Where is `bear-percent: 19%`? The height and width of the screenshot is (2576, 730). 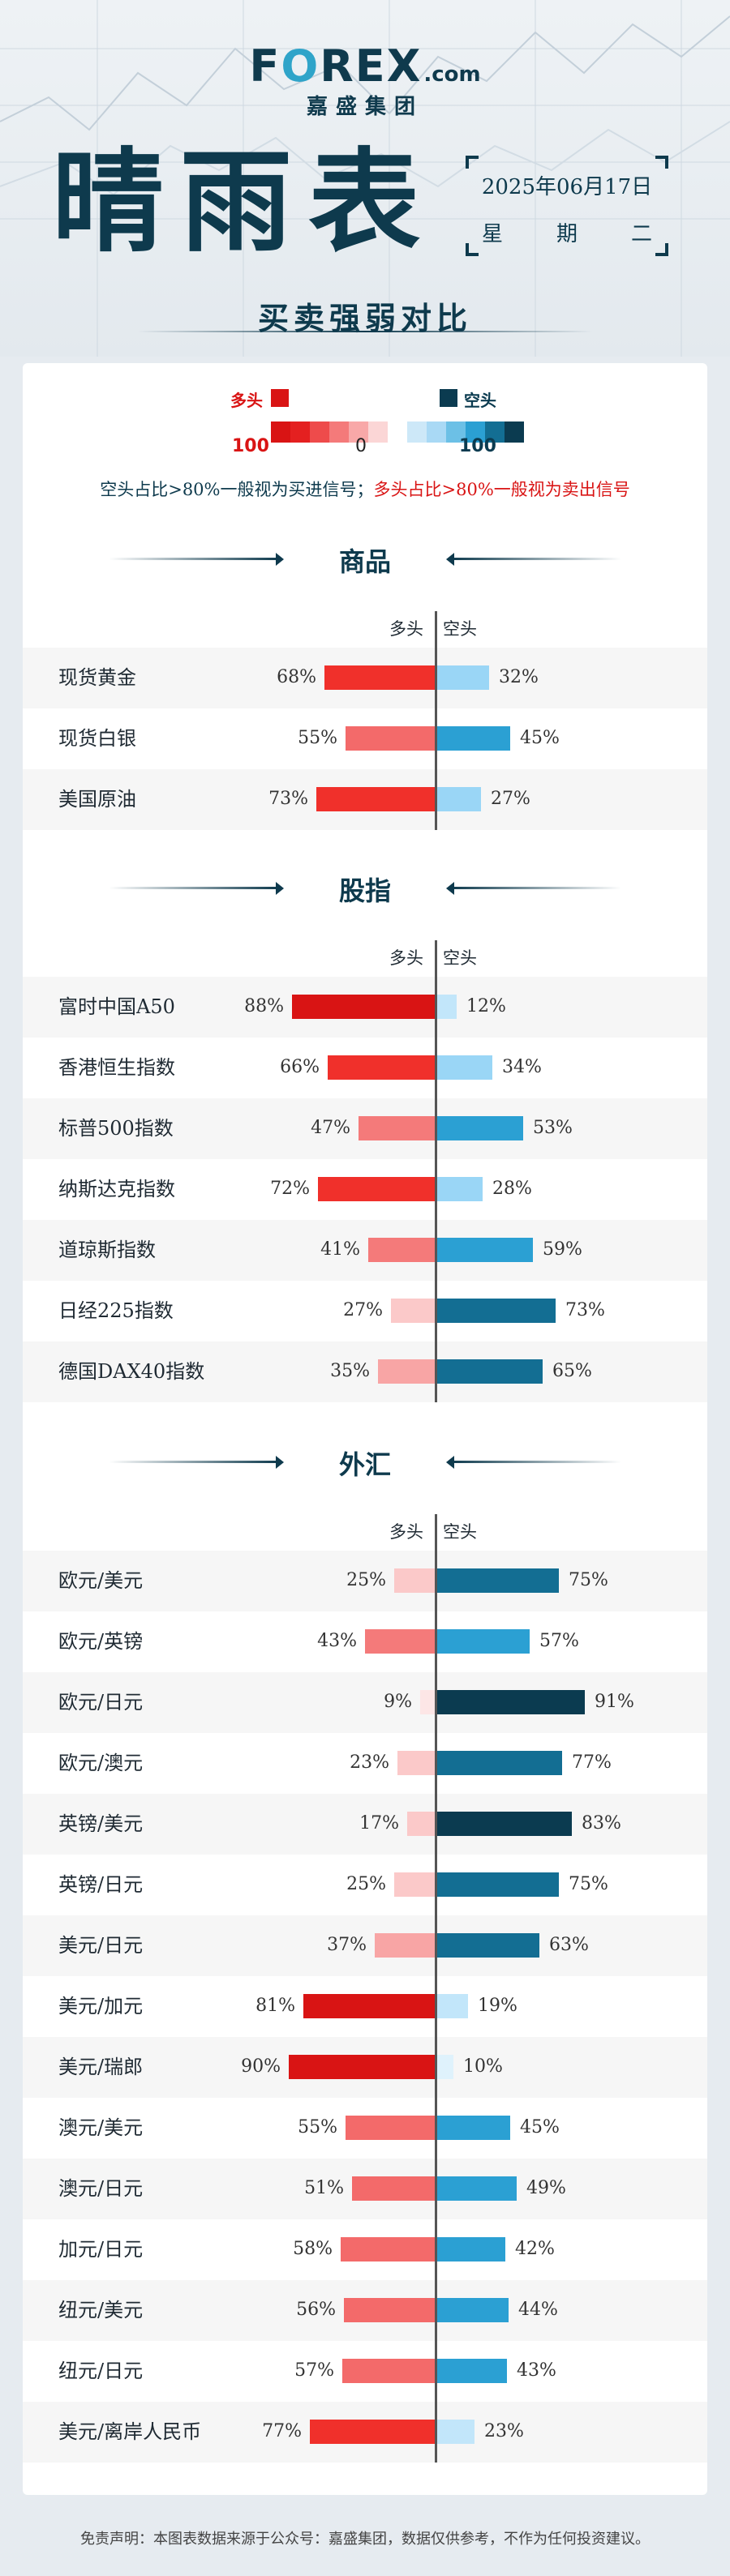 bear-percent: 19% is located at coordinates (498, 2006).